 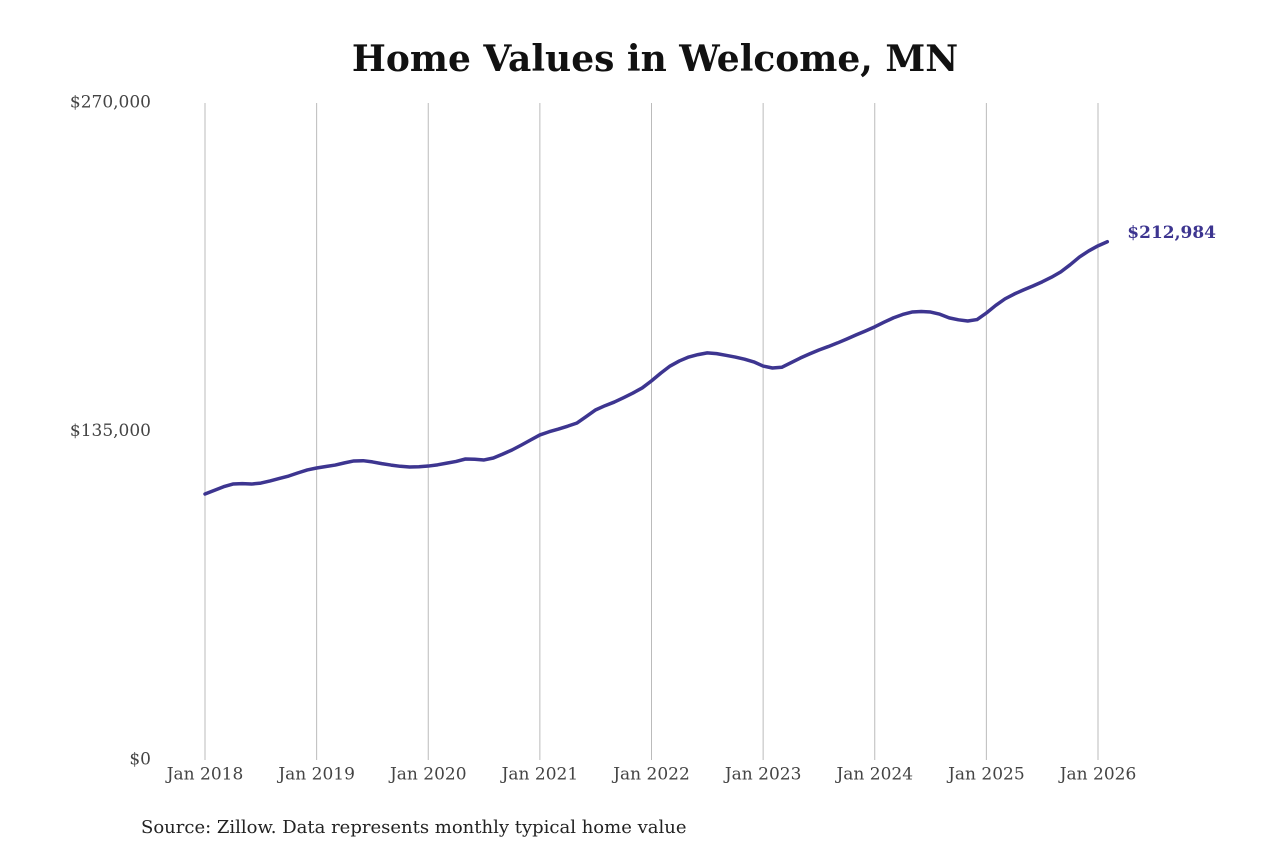 I want to click on y-tick-label: $270,000, so click(x=110, y=103).